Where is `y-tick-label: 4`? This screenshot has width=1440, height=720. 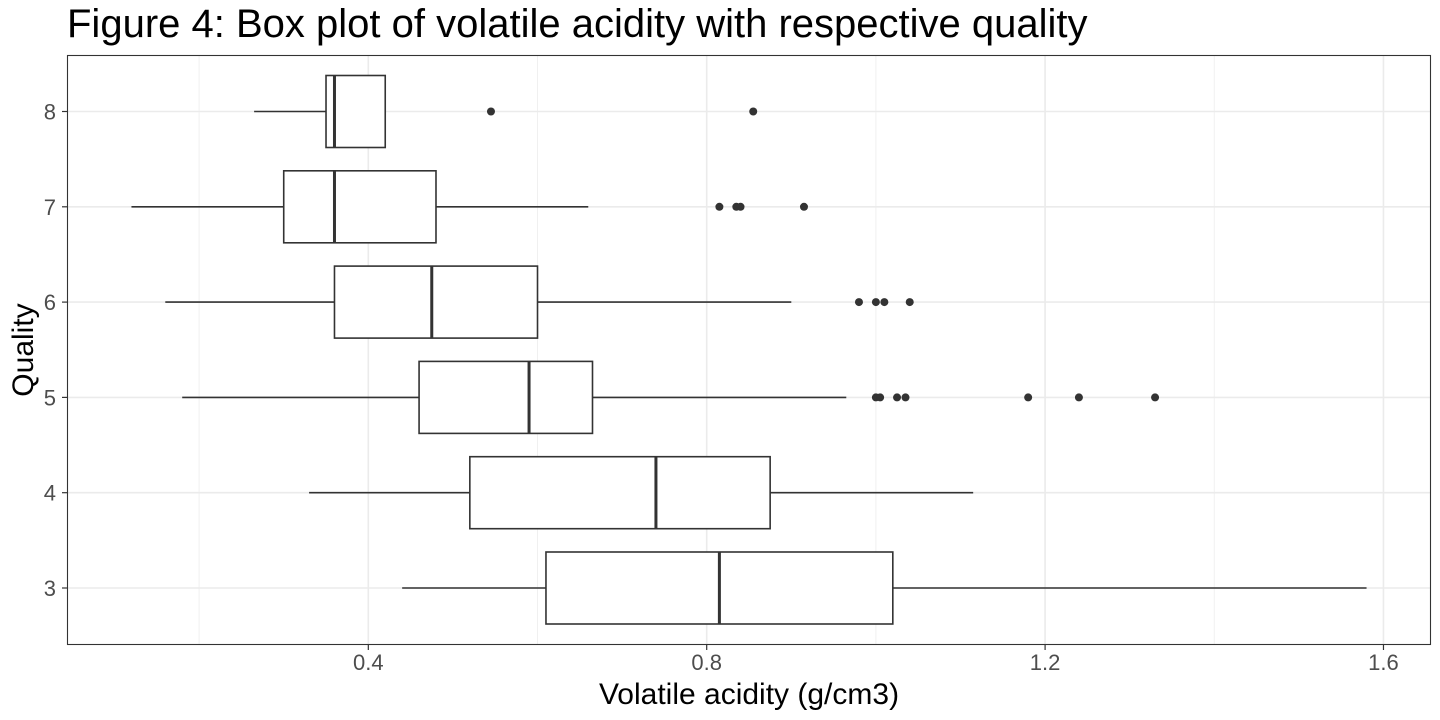 y-tick-label: 4 is located at coordinates (50, 493).